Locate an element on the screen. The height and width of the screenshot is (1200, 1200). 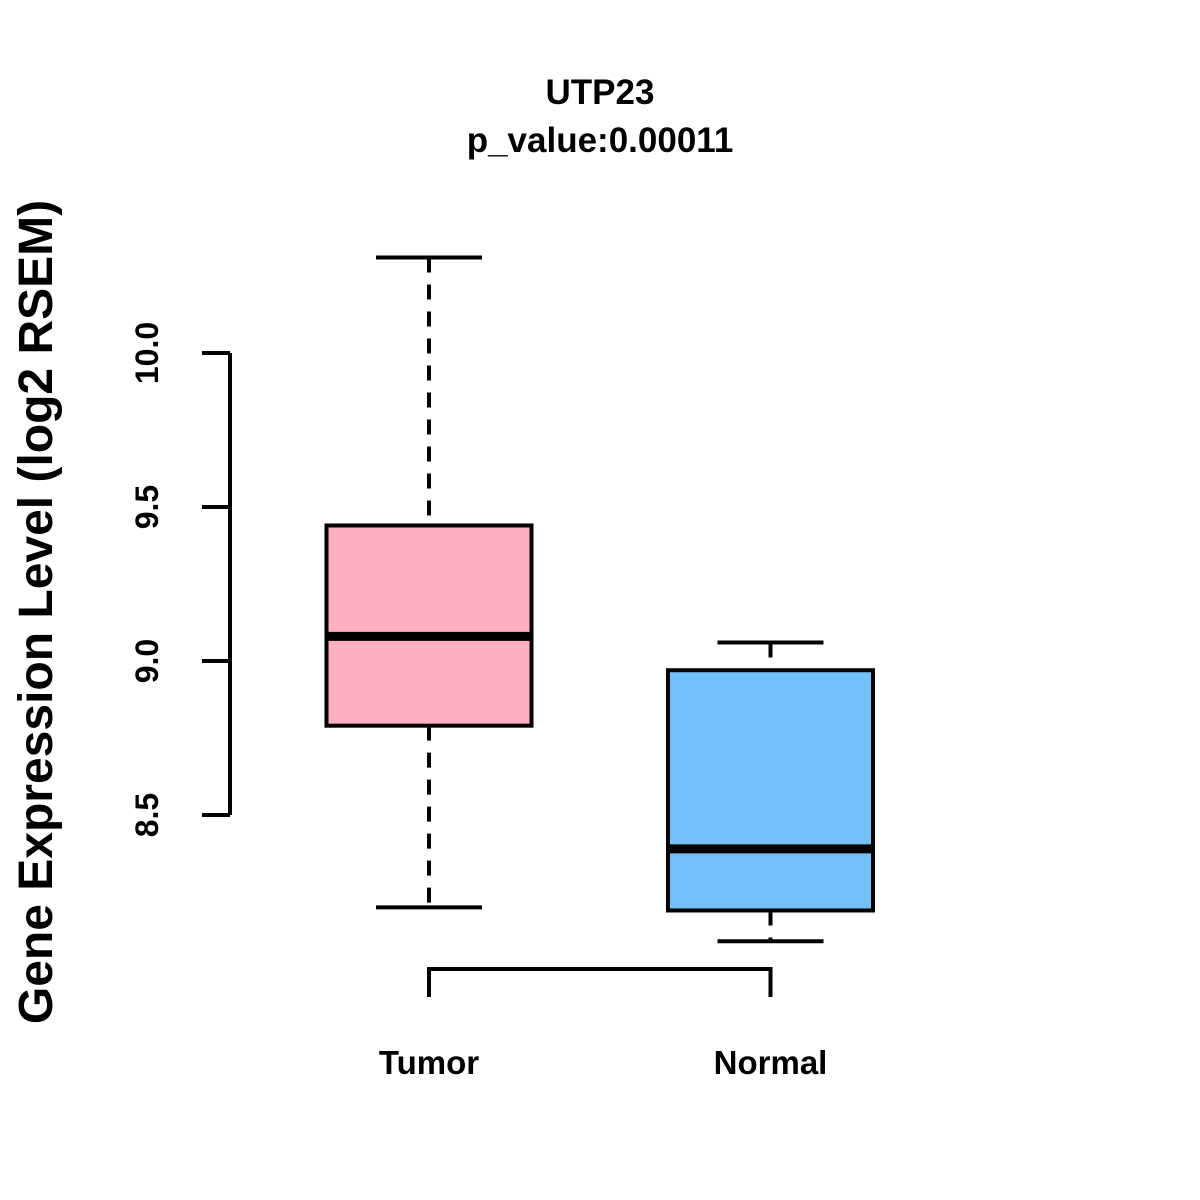
chart-subtitle-pvalue: p_value:0.00011 is located at coordinates (600, 140).